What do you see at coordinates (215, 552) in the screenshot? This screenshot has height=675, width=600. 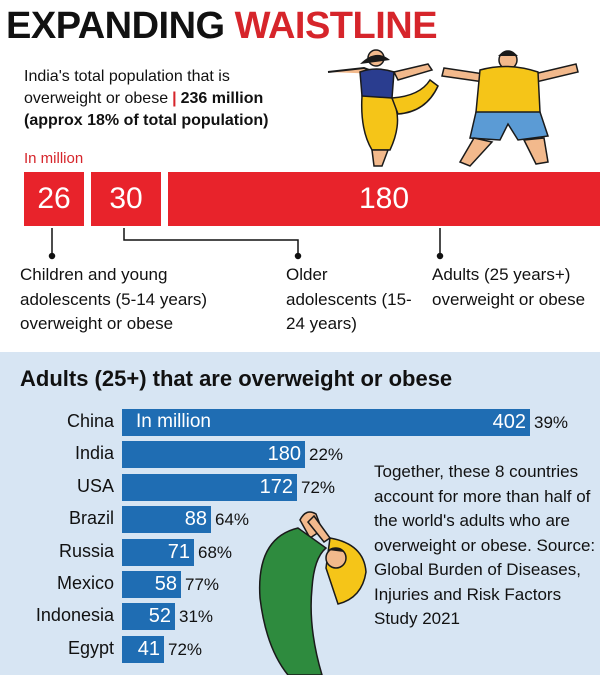 I see `bar-percent-label: 68%` at bounding box center [215, 552].